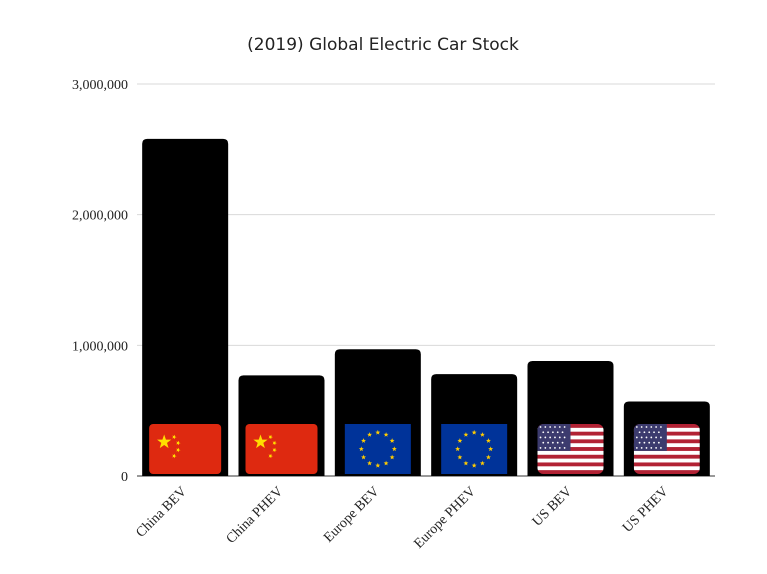 This screenshot has width=767, height=574. Describe the element at coordinates (100, 281) in the screenshot. I see `y-axis-ticks: 0 1,000,000 2,000,000 3,000,000` at that location.